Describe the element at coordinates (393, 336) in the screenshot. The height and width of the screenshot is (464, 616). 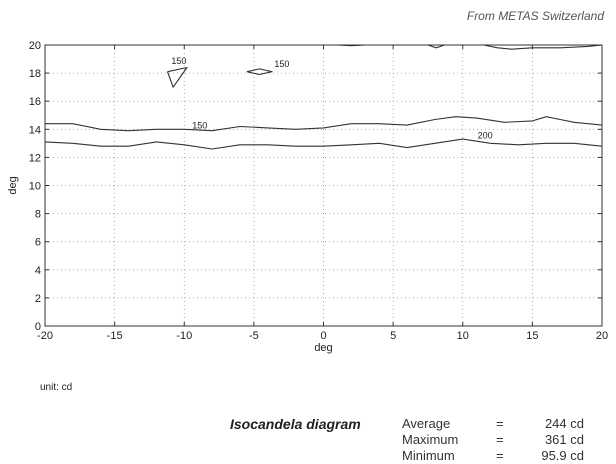
I see `x-tick-label: 5` at that location.